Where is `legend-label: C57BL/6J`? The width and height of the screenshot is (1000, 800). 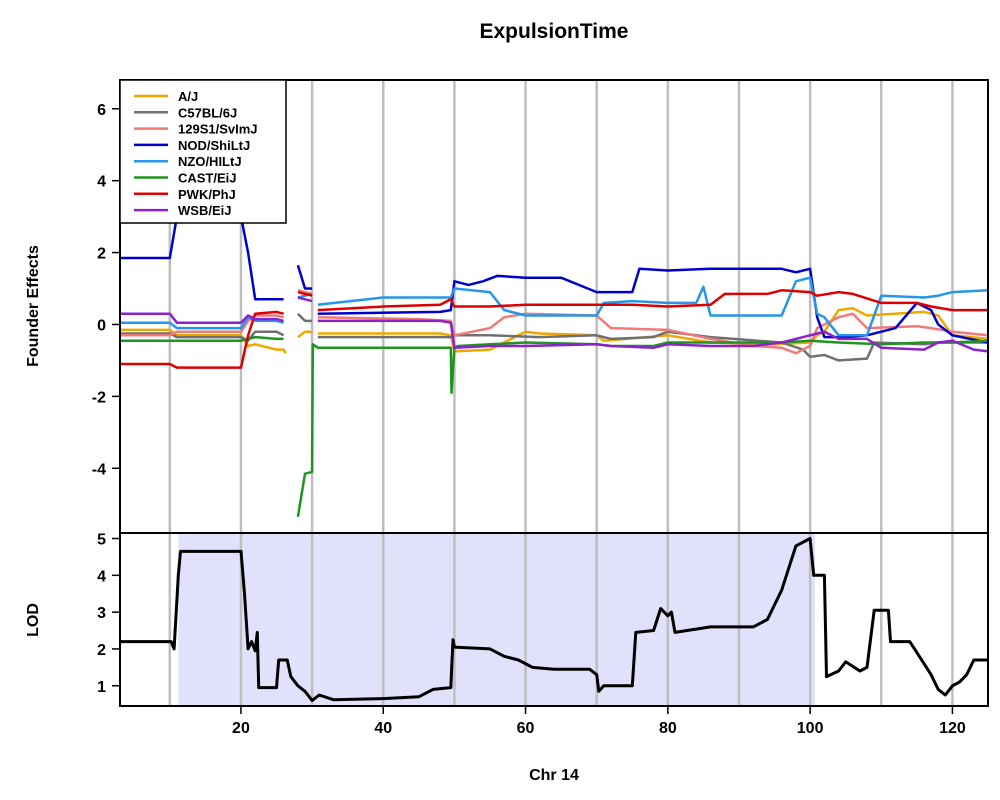 legend-label: C57BL/6J is located at coordinates (207, 112).